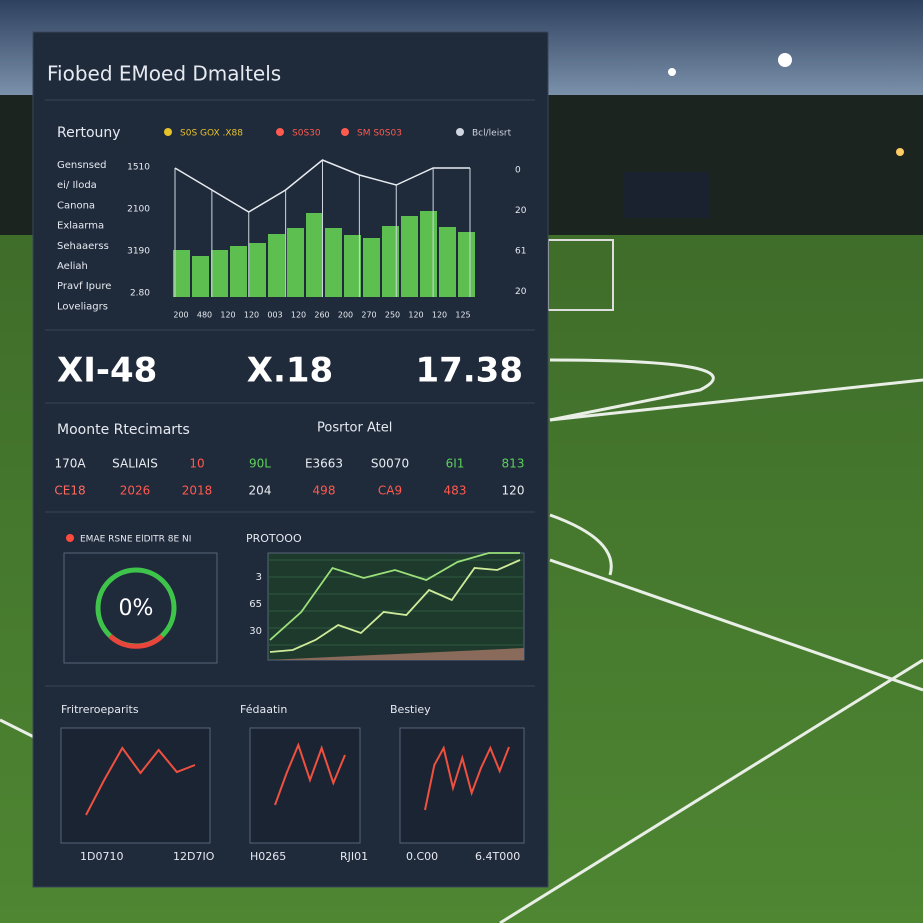  I want to click on gauge-box, so click(140, 608).